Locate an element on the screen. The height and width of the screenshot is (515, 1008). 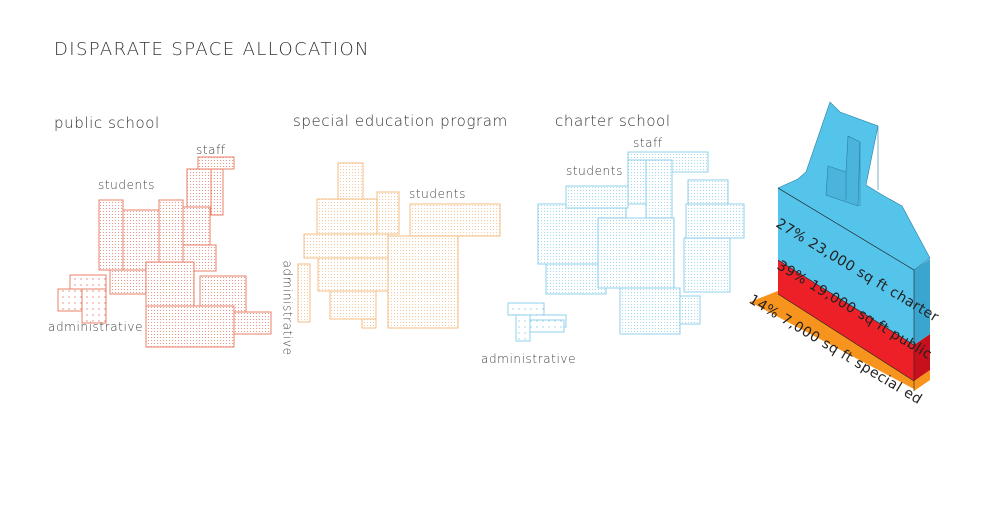
page-title: DISPARATE SPACE ALLOCATION is located at coordinates (212, 49).